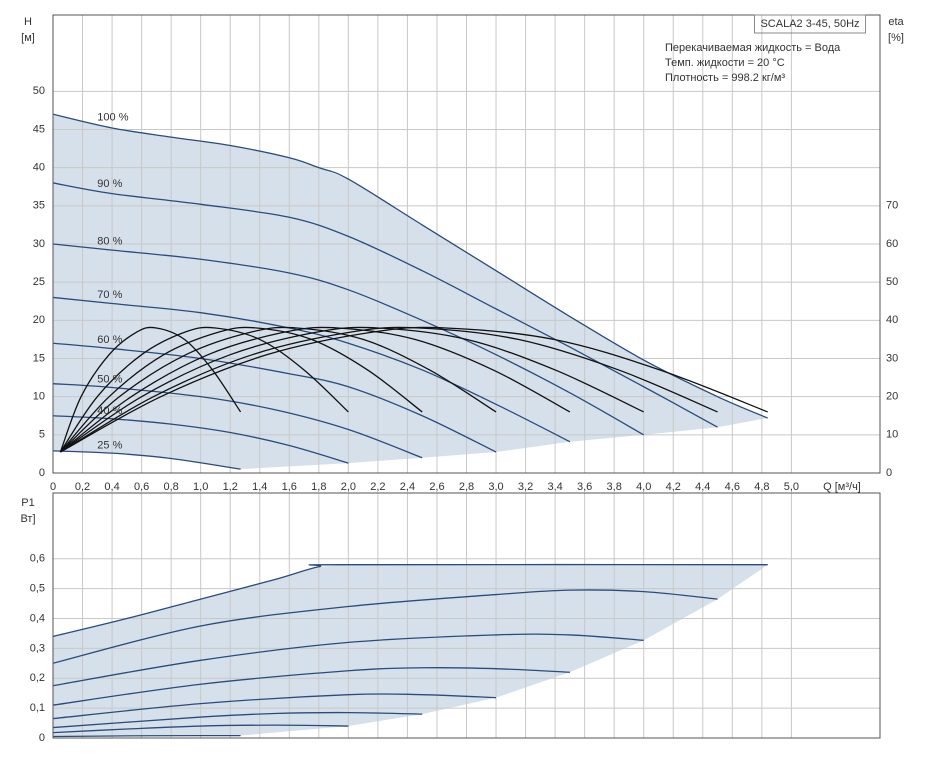 The height and width of the screenshot is (761, 926). I want to click on annotation: Перекачиваемая жидкость = Вода, so click(753, 48).